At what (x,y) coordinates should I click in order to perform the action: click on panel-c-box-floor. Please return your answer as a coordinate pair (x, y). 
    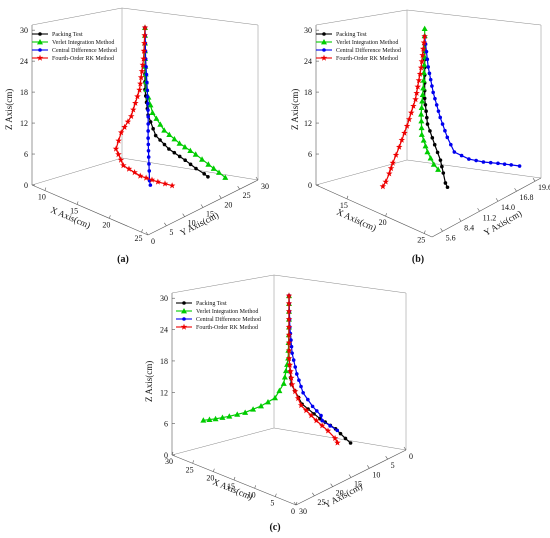
    Looking at the image, I should click on (289, 441).